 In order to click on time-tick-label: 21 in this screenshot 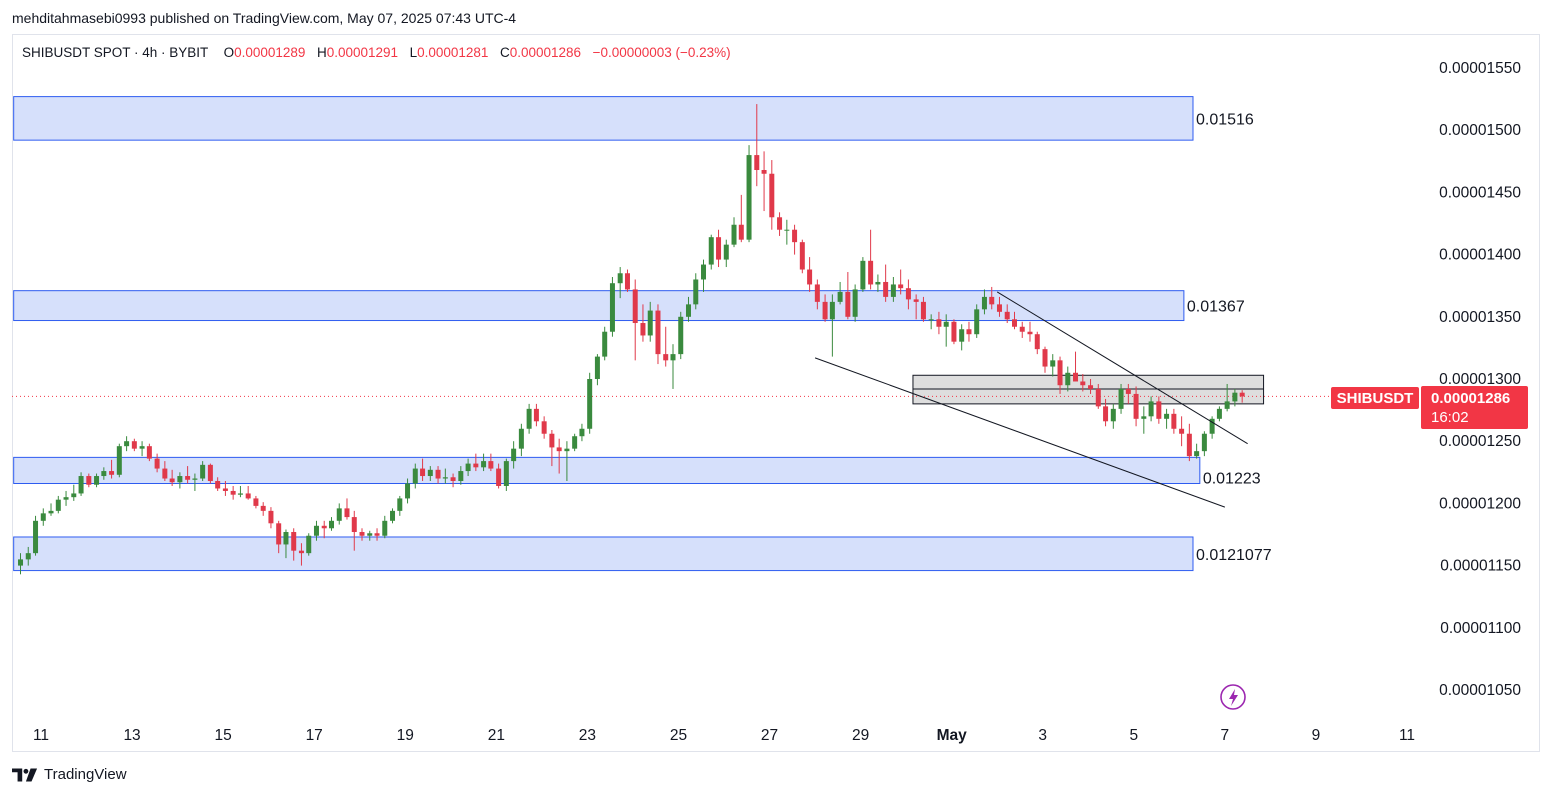, I will do `click(496, 735)`.